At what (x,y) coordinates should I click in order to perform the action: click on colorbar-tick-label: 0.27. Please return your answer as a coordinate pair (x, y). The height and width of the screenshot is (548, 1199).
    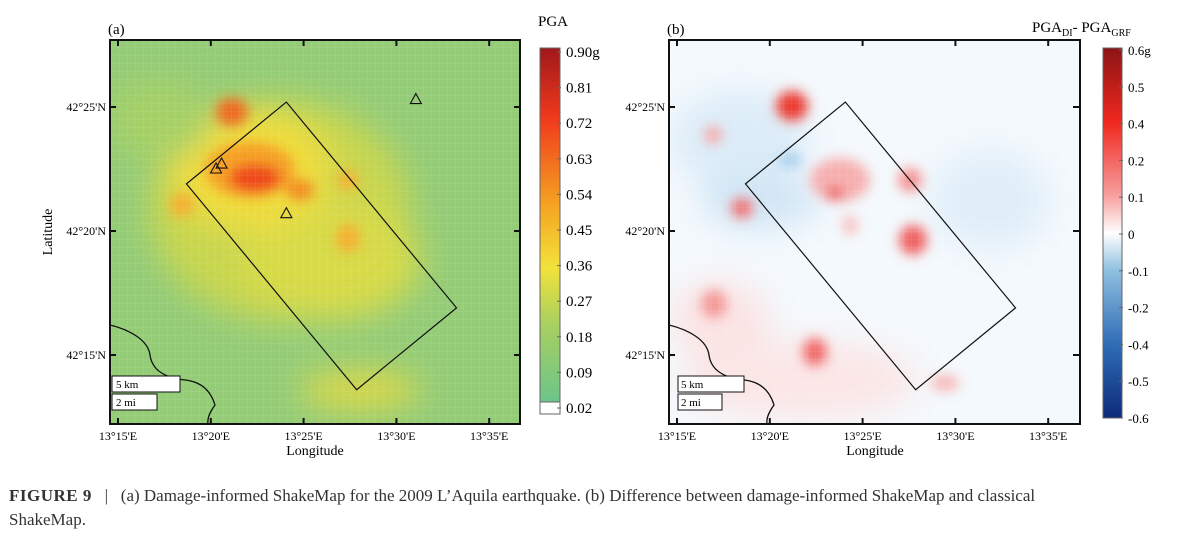
    Looking at the image, I should click on (579, 302).